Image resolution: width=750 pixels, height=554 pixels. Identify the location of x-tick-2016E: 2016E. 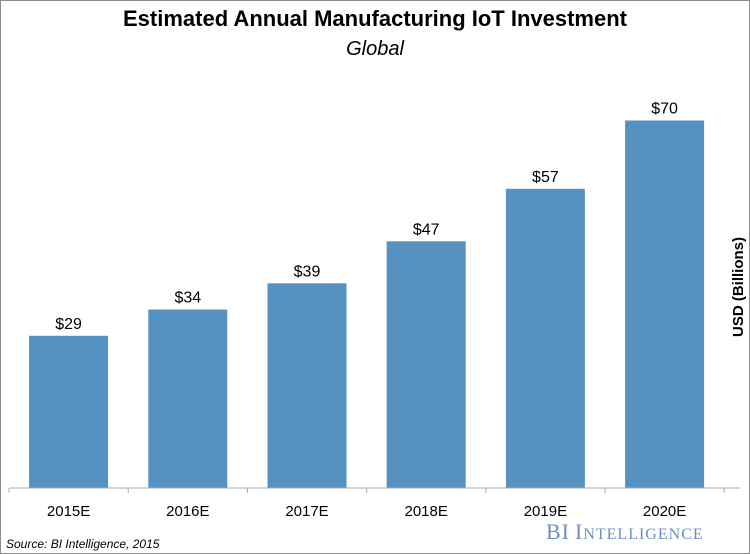
(187, 511).